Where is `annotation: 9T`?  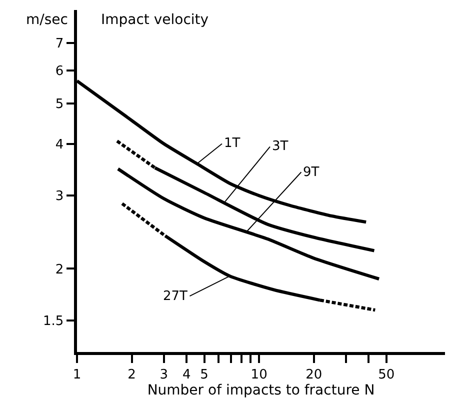 annotation: 9T is located at coordinates (311, 172).